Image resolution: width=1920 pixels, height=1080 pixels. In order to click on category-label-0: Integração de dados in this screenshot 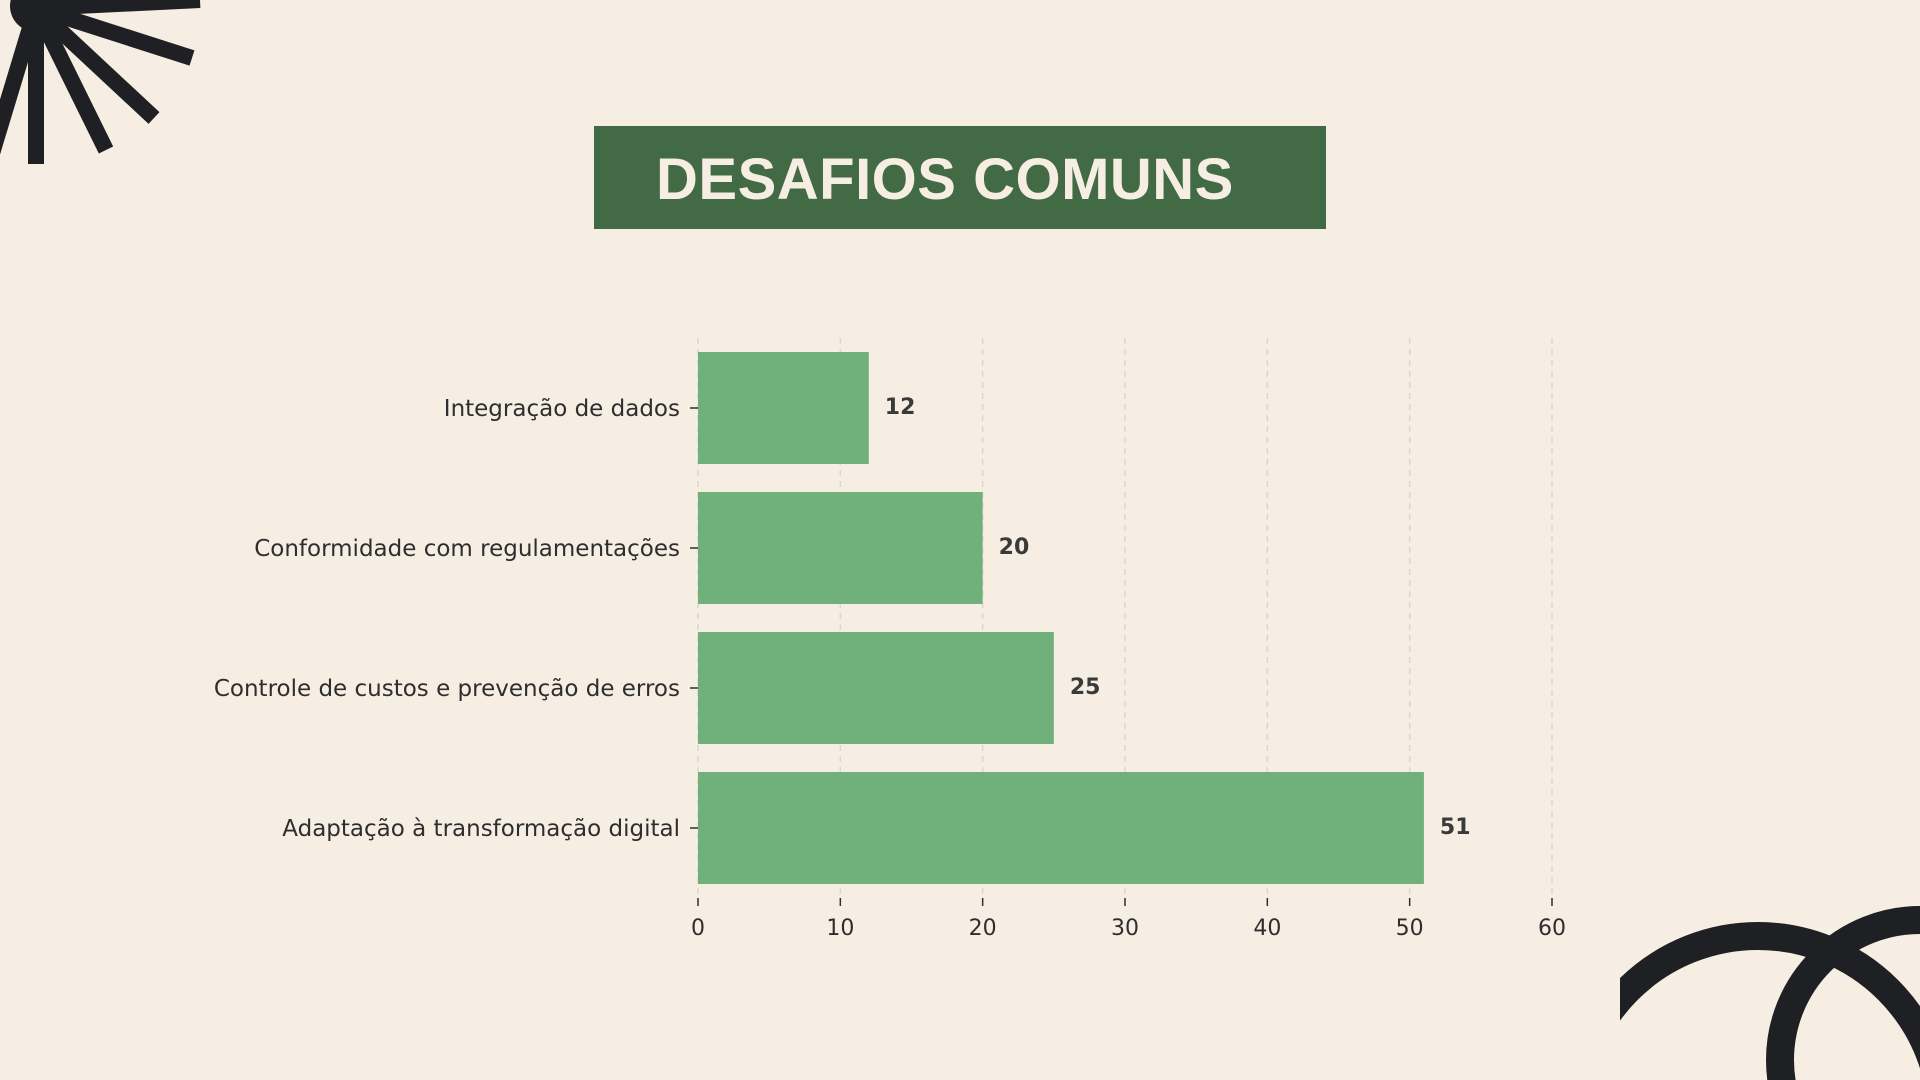, I will do `click(562, 409)`.